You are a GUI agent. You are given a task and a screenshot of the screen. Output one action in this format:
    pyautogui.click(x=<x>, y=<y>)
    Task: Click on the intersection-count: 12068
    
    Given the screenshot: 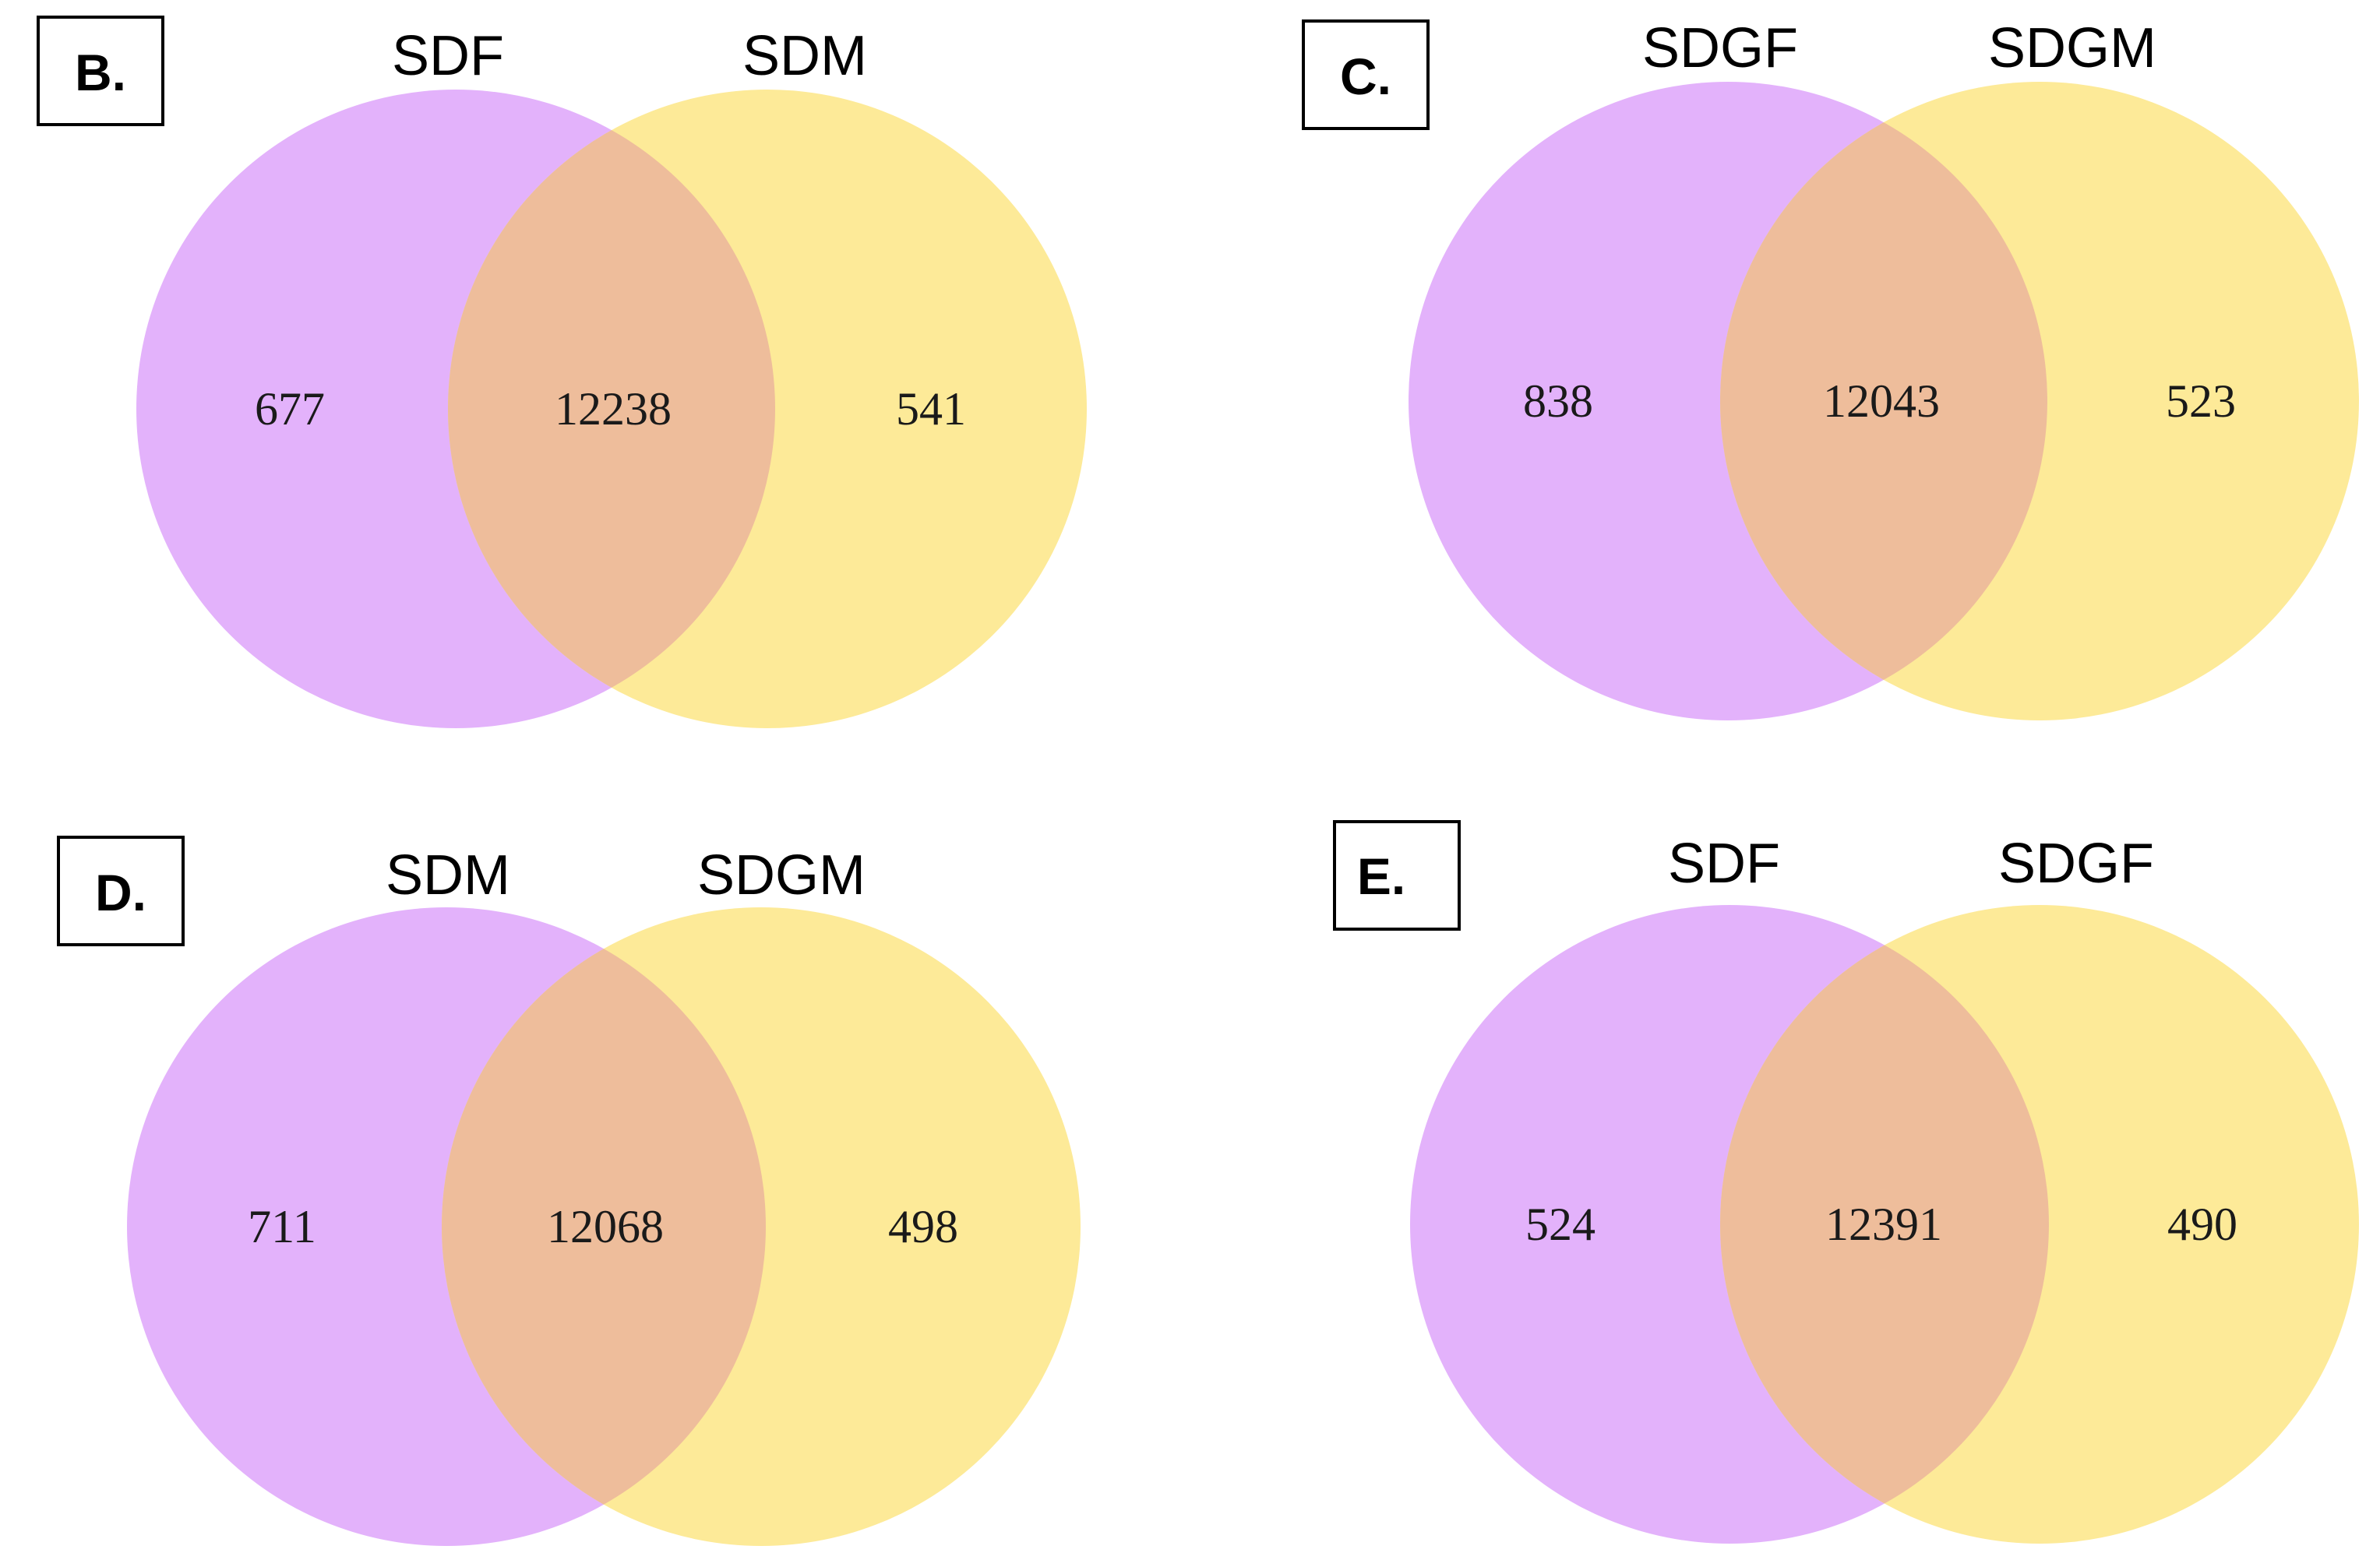 What is the action you would take?
    pyautogui.click(x=605, y=1226)
    